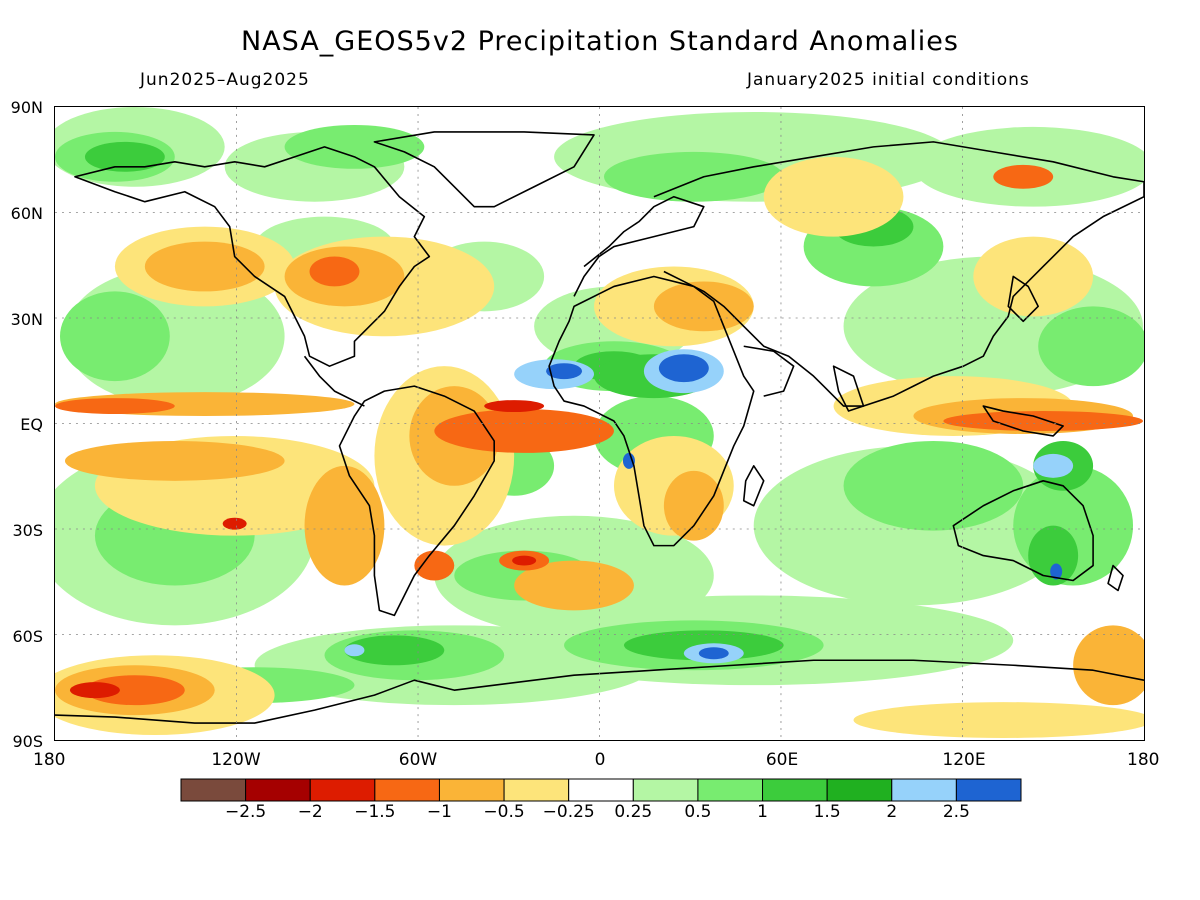 This screenshot has width=1200, height=900. What do you see at coordinates (27, 636) in the screenshot?
I see `lat-label-60s: 60S` at bounding box center [27, 636].